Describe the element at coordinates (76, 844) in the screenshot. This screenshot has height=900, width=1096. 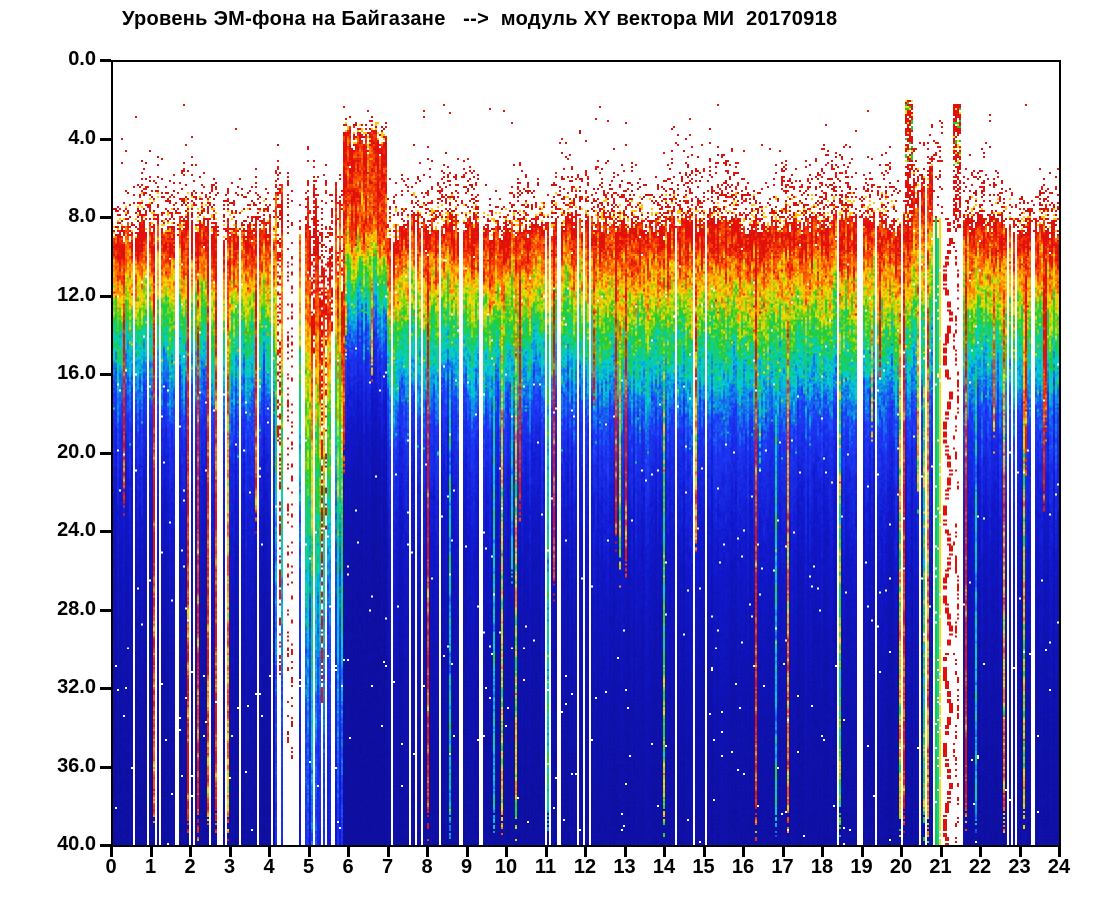
I see `y-tick-label: 40.0` at that location.